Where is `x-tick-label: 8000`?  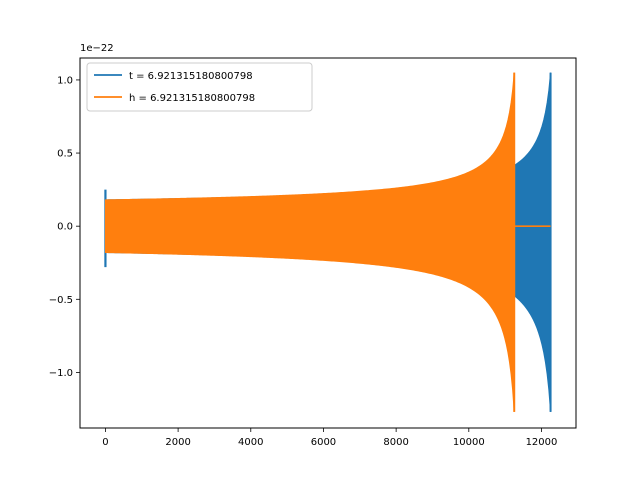 x-tick-label: 8000 is located at coordinates (395, 442).